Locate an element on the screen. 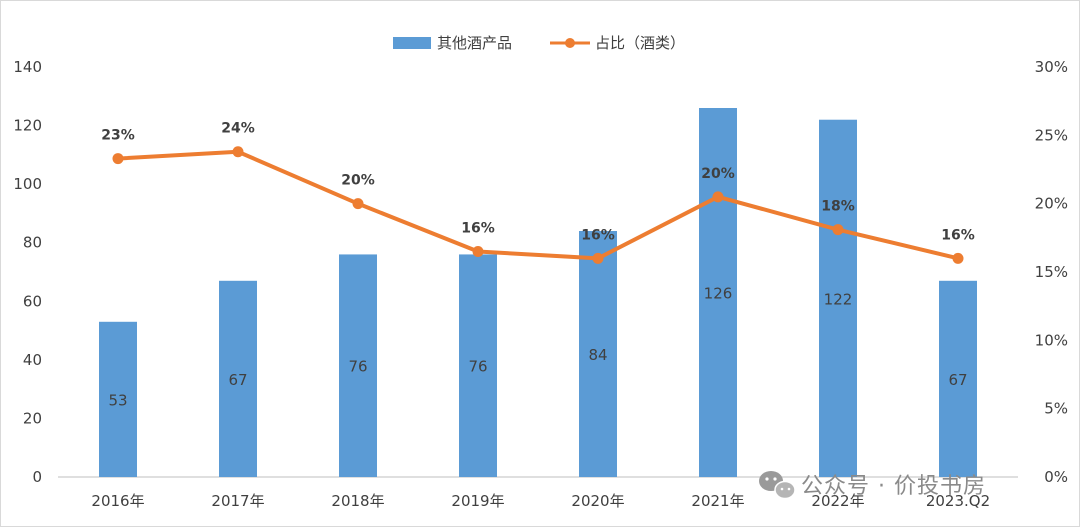  right-axis-tick-label: 30% is located at coordinates (1051, 67).